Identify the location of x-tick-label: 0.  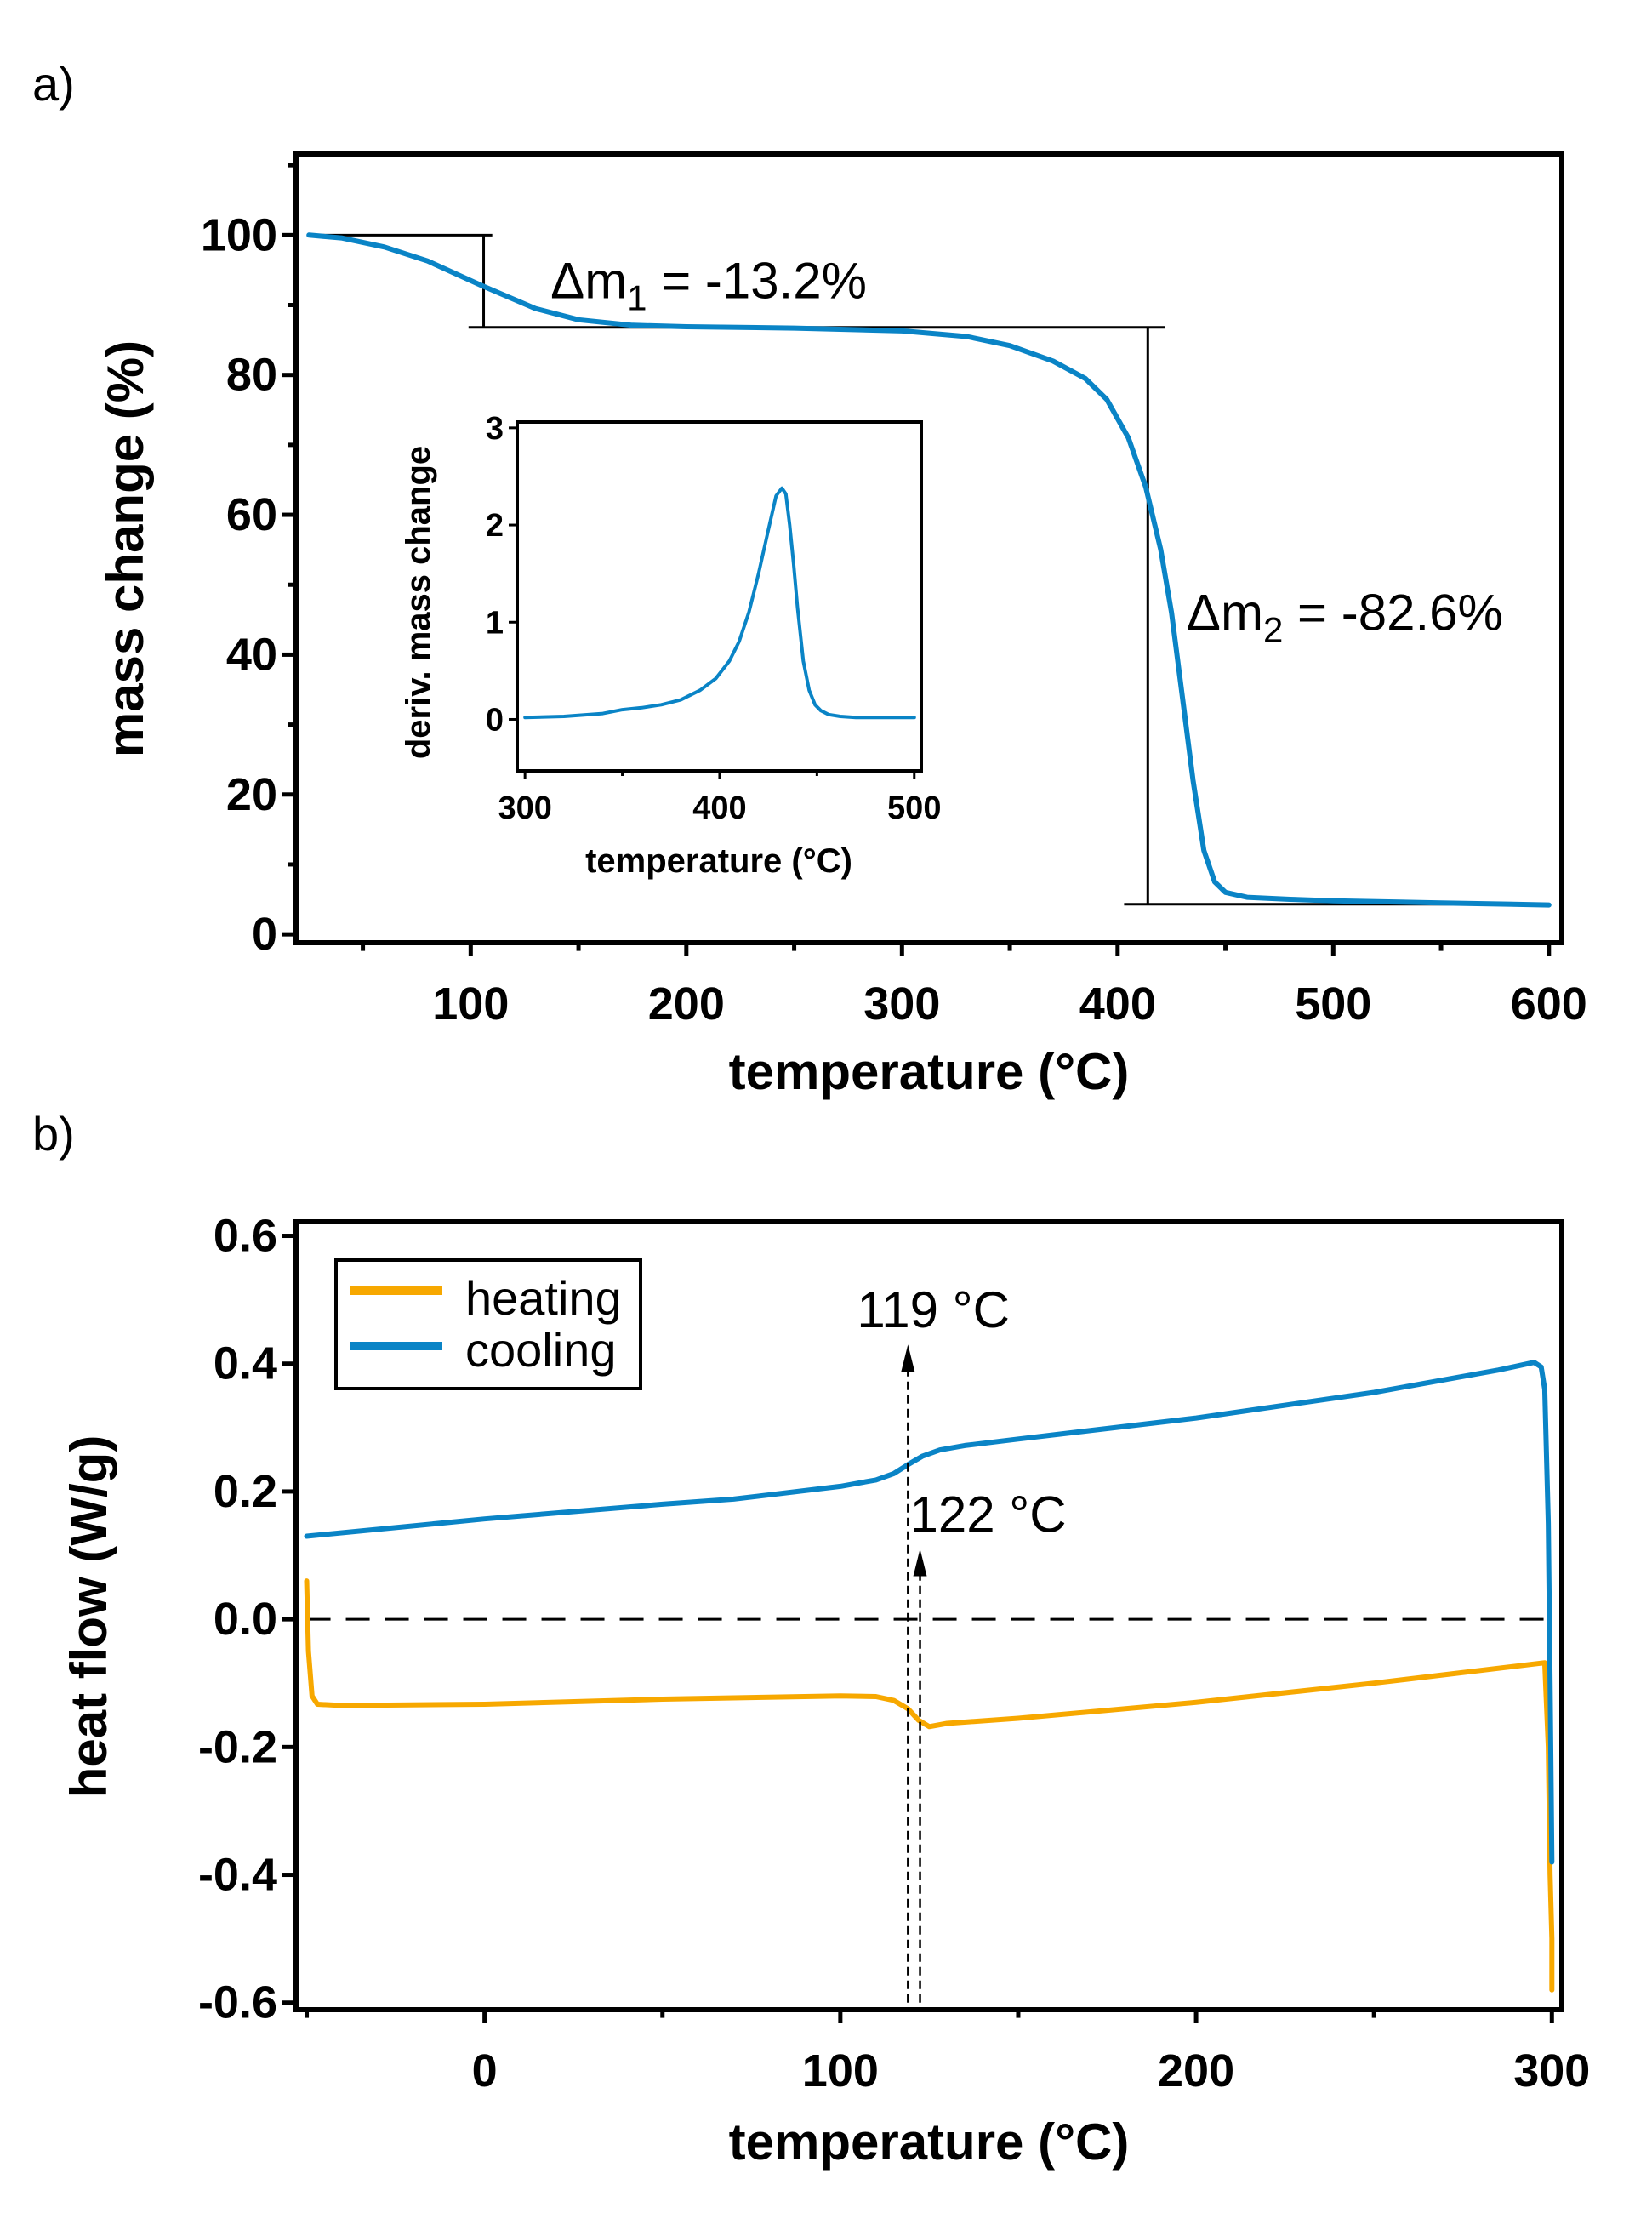
(485, 2070).